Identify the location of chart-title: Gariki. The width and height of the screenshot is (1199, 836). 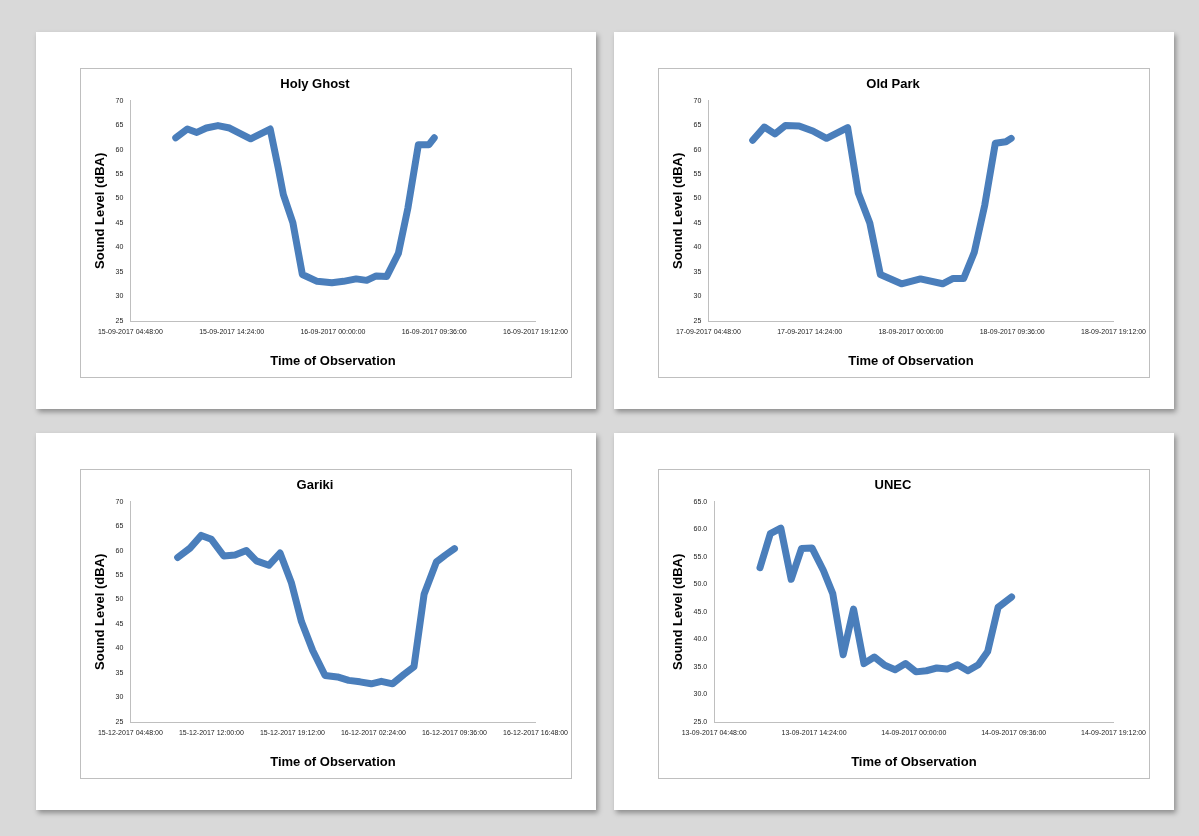
(315, 485).